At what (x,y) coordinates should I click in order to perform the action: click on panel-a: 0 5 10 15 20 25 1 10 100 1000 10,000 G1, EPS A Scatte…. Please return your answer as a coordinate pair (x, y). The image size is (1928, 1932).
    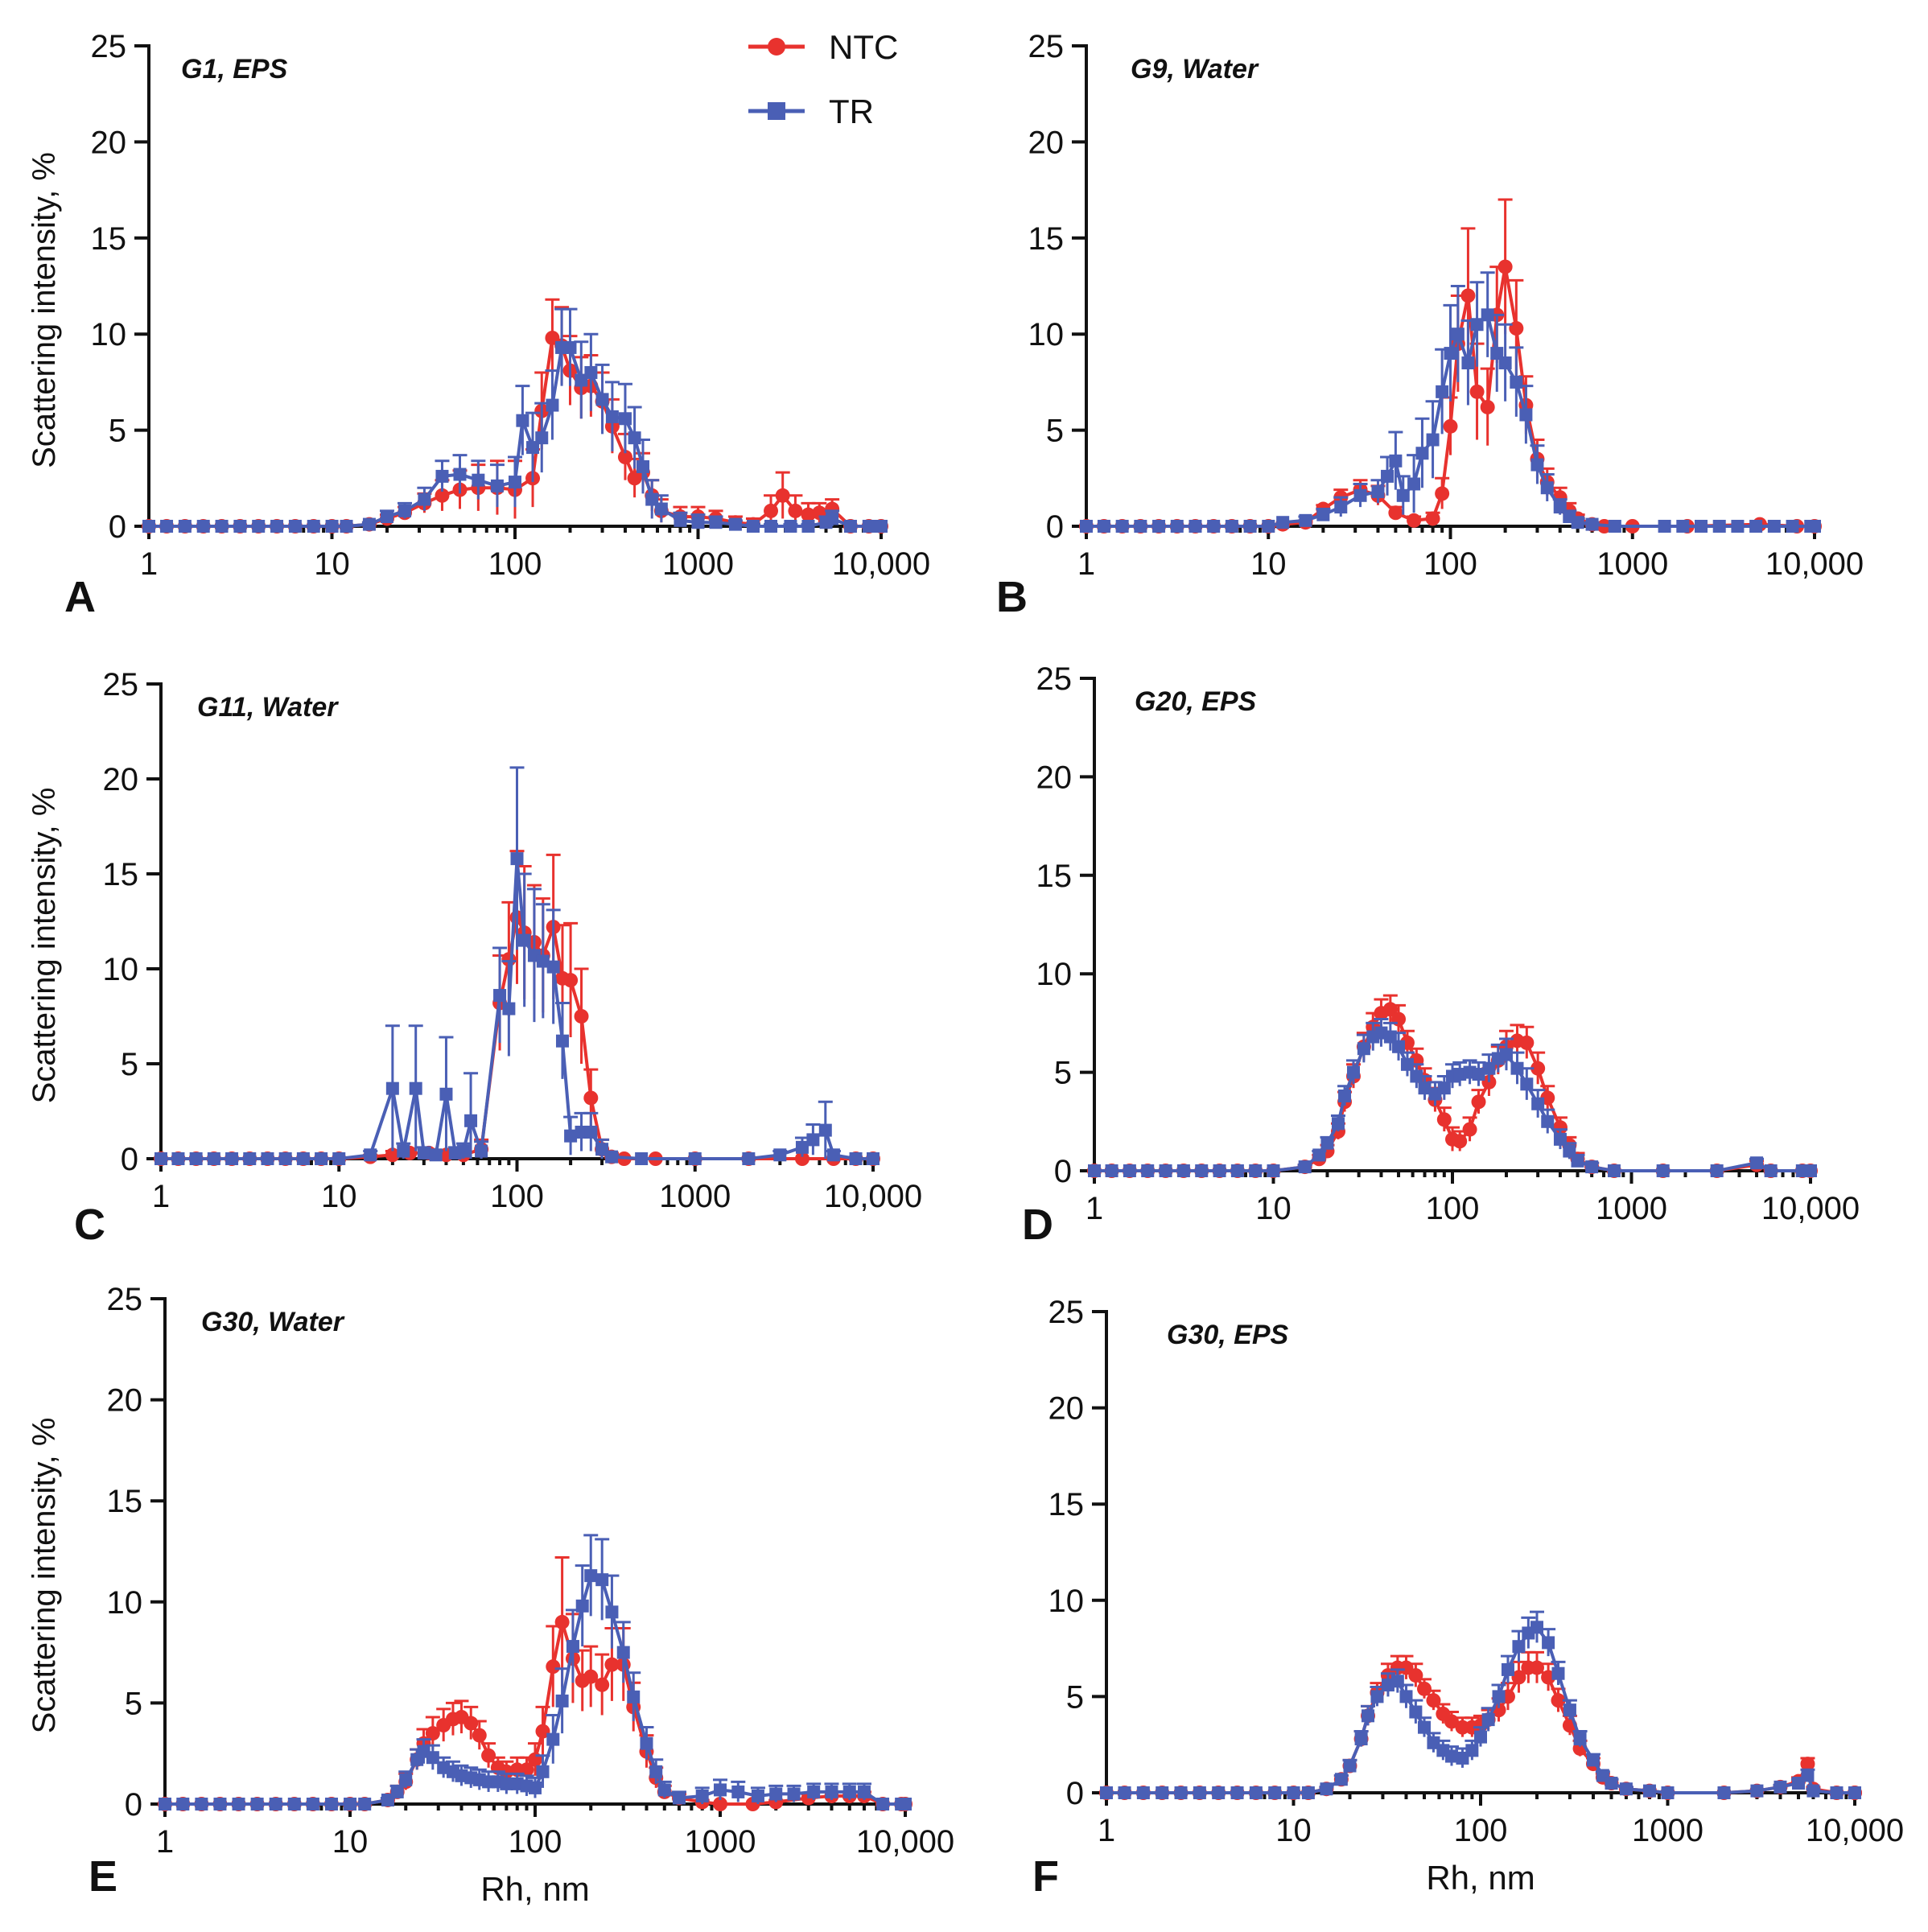
    Looking at the image, I should click on (478, 325).